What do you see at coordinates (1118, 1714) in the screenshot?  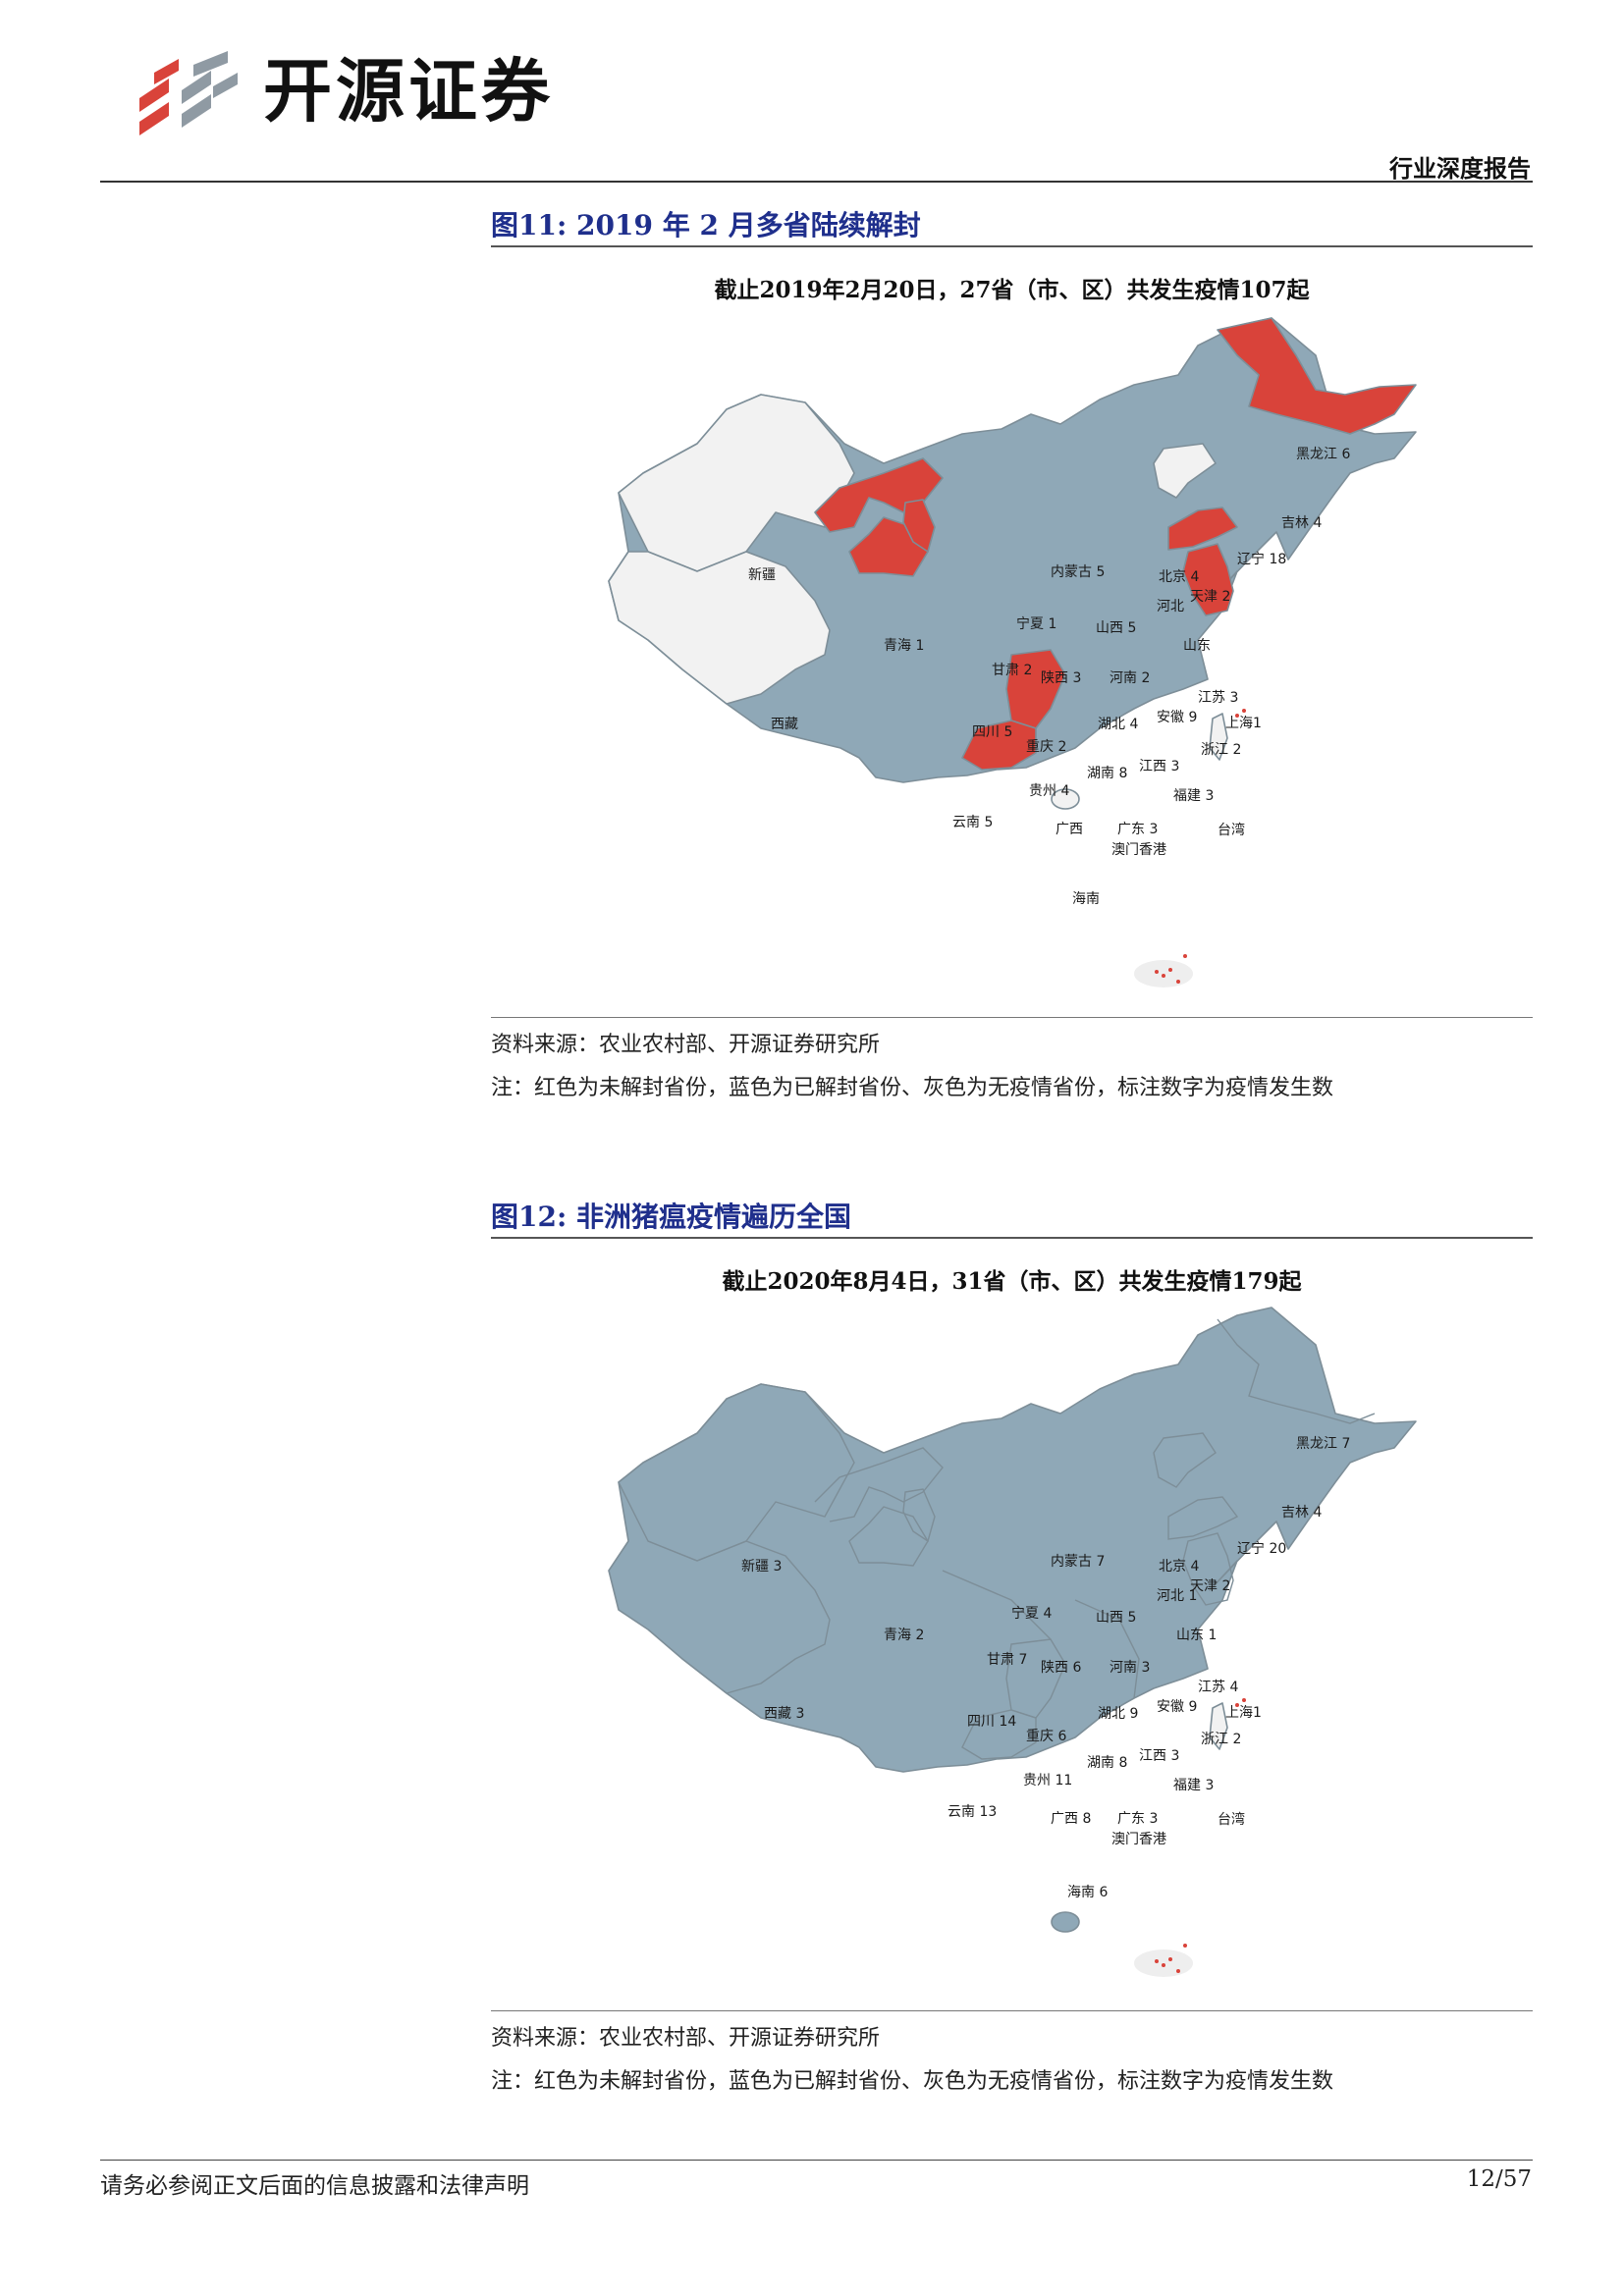 I see `label-hubei: 湖北 9` at bounding box center [1118, 1714].